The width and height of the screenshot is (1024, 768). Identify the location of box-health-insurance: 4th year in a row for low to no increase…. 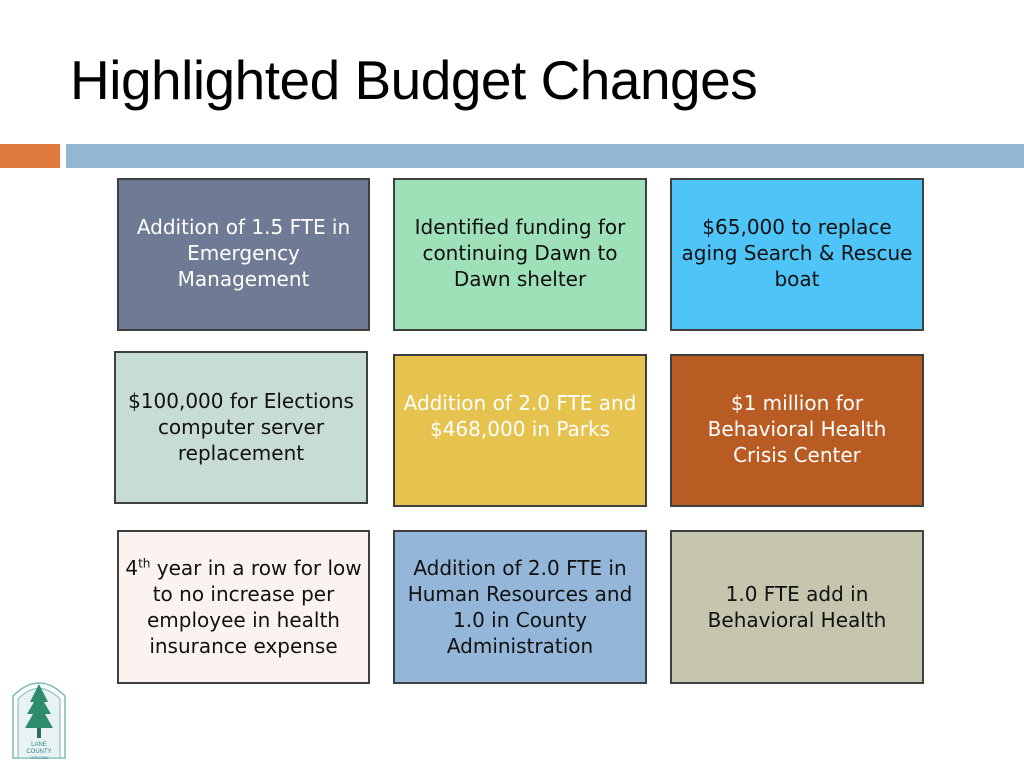
(243, 607).